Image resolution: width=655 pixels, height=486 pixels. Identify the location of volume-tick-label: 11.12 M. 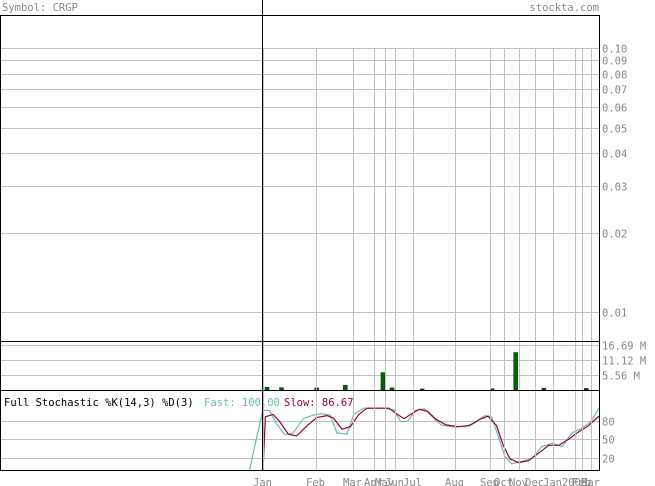
(624, 362).